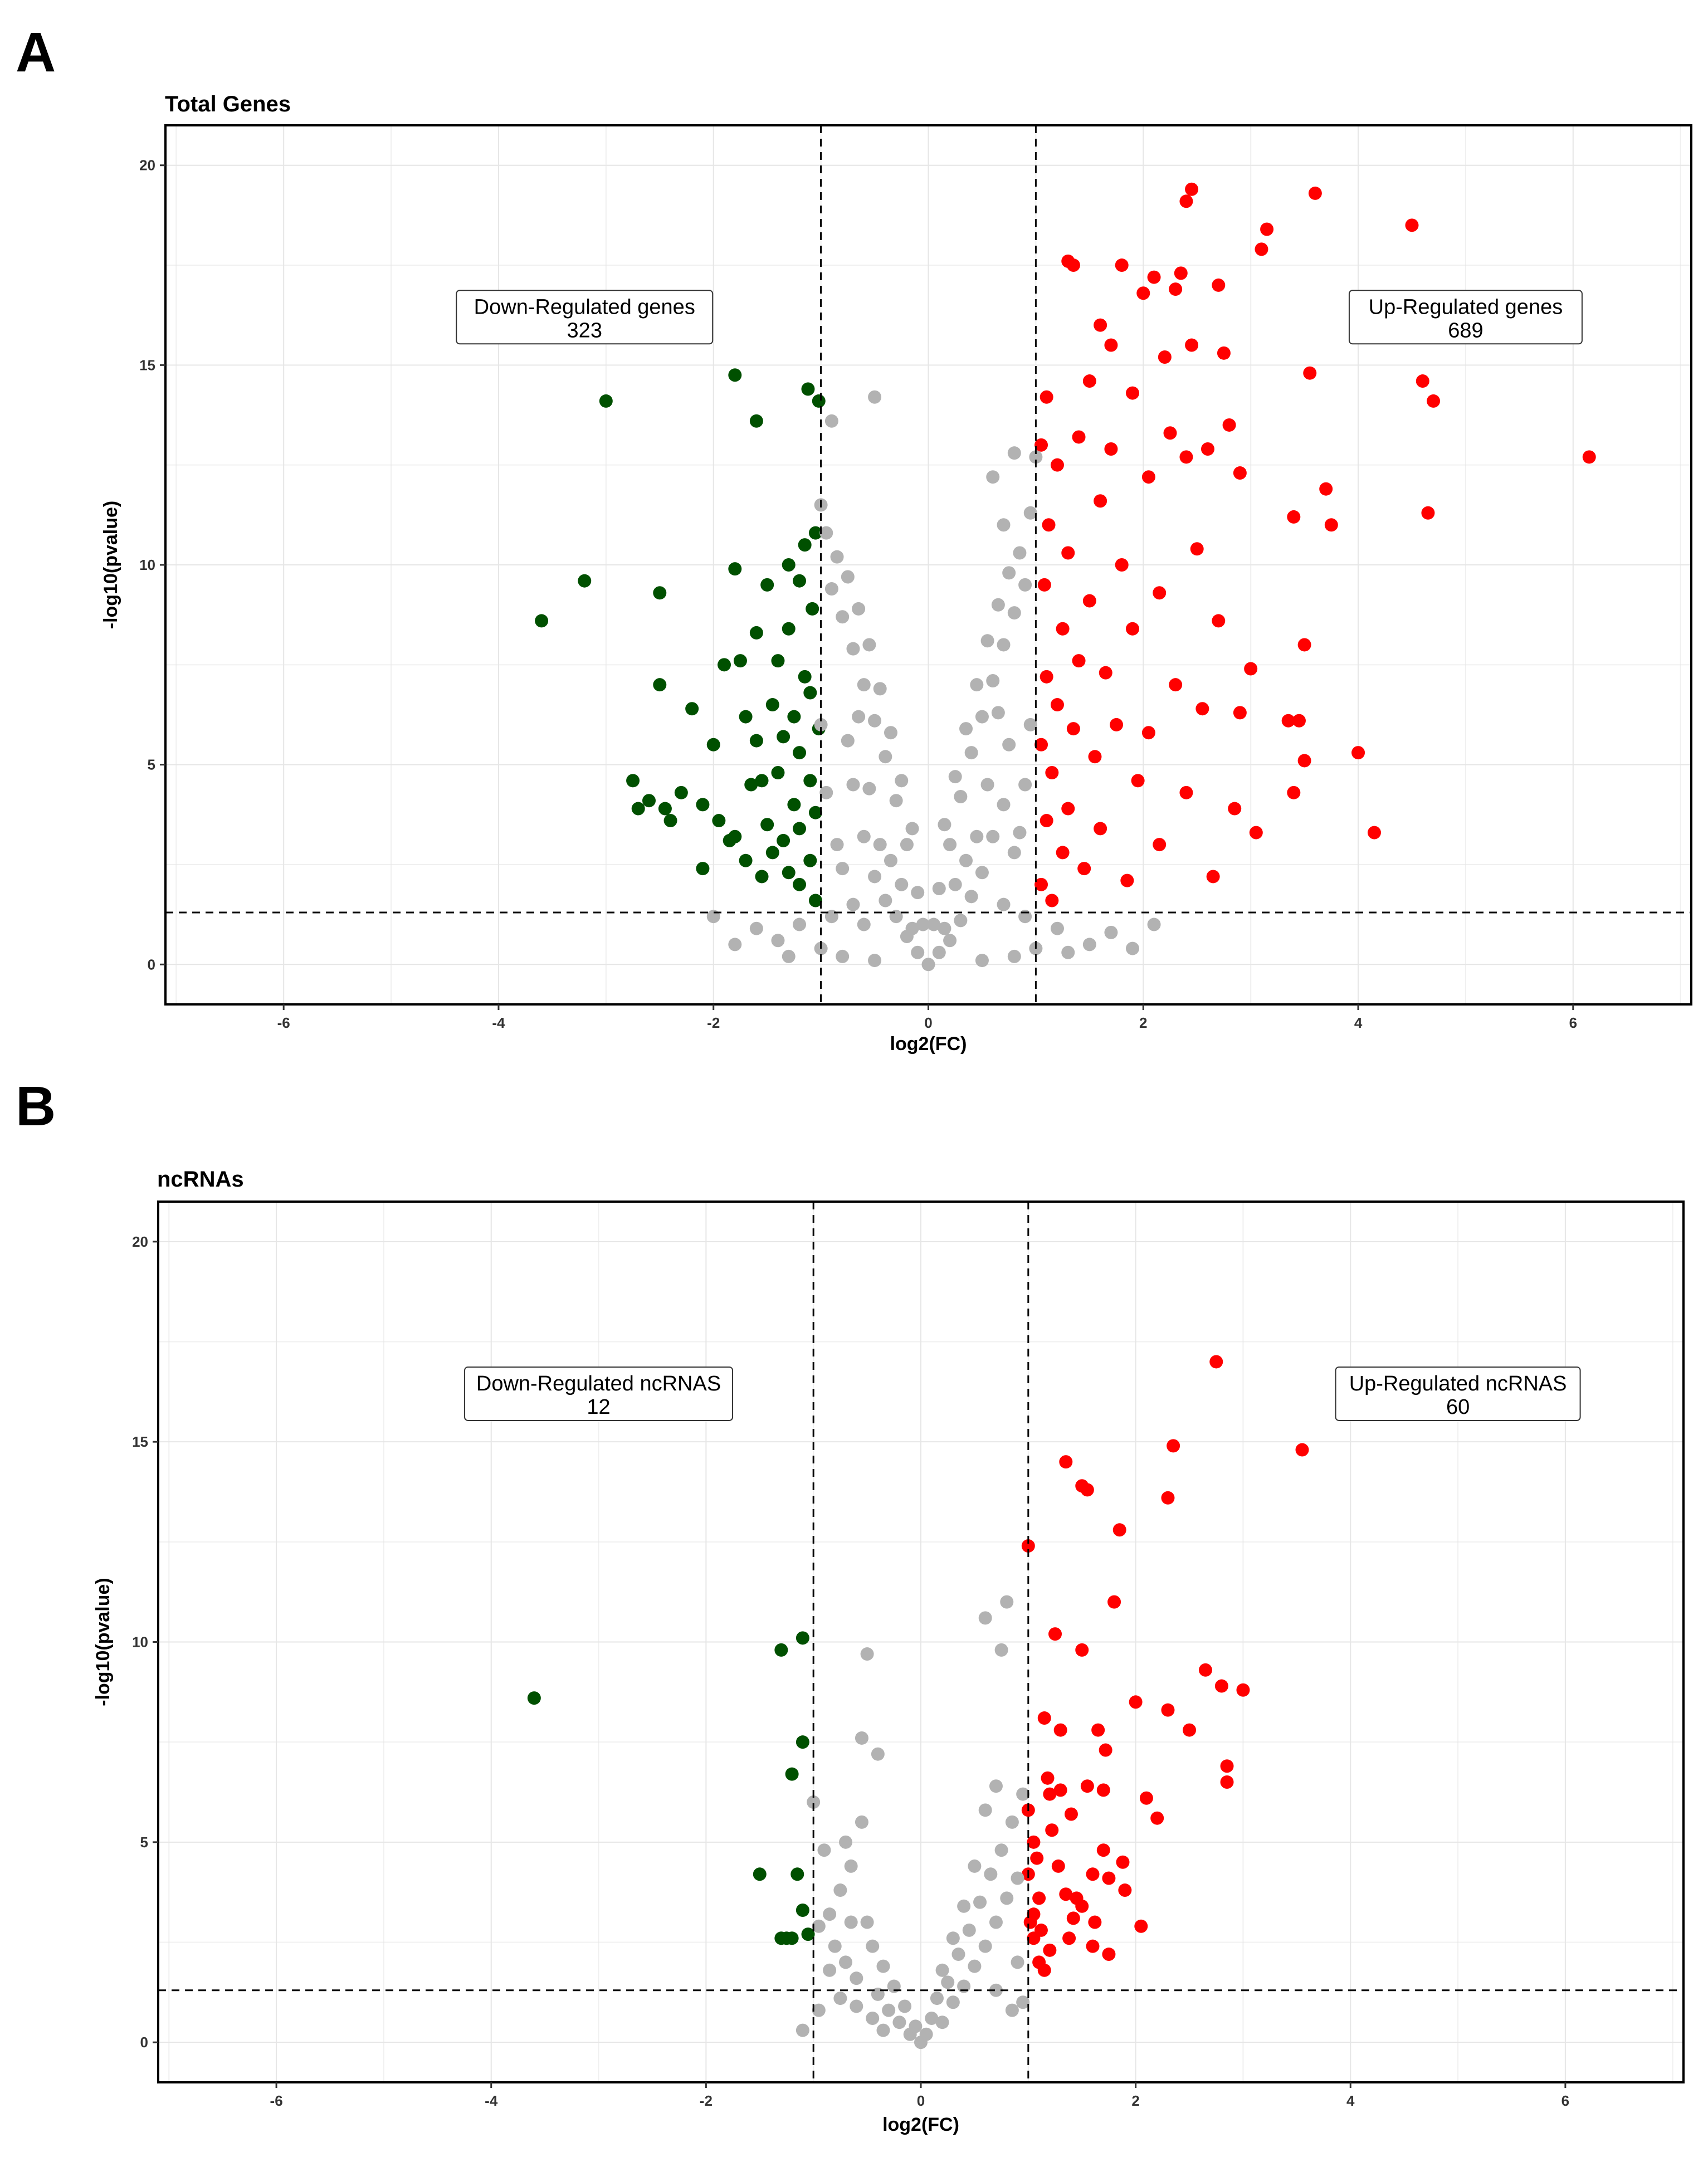 This screenshot has height=2157, width=1708. I want to click on y-tick-label: 10, so click(140, 1642).